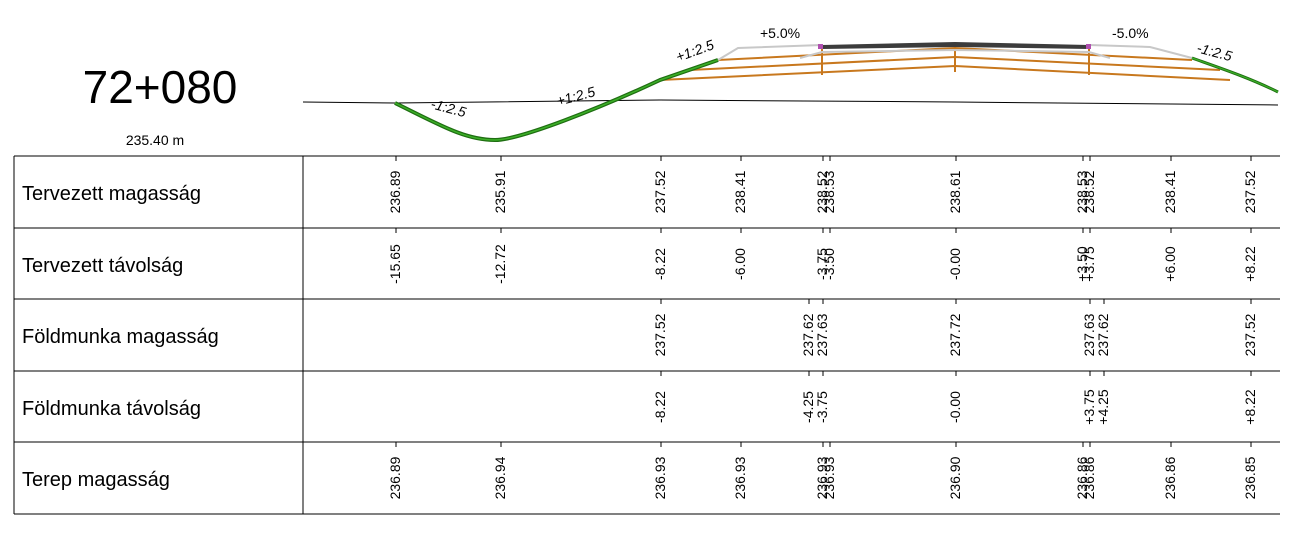 Image resolution: width=1300 pixels, height=539 pixels. What do you see at coordinates (829, 264) in the screenshot?
I see `band-value: -3.50` at bounding box center [829, 264].